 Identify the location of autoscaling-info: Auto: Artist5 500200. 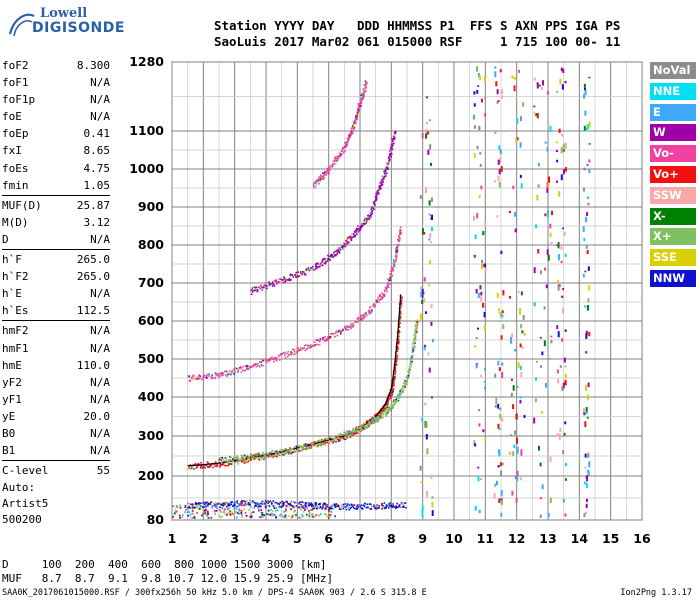
(25, 504).